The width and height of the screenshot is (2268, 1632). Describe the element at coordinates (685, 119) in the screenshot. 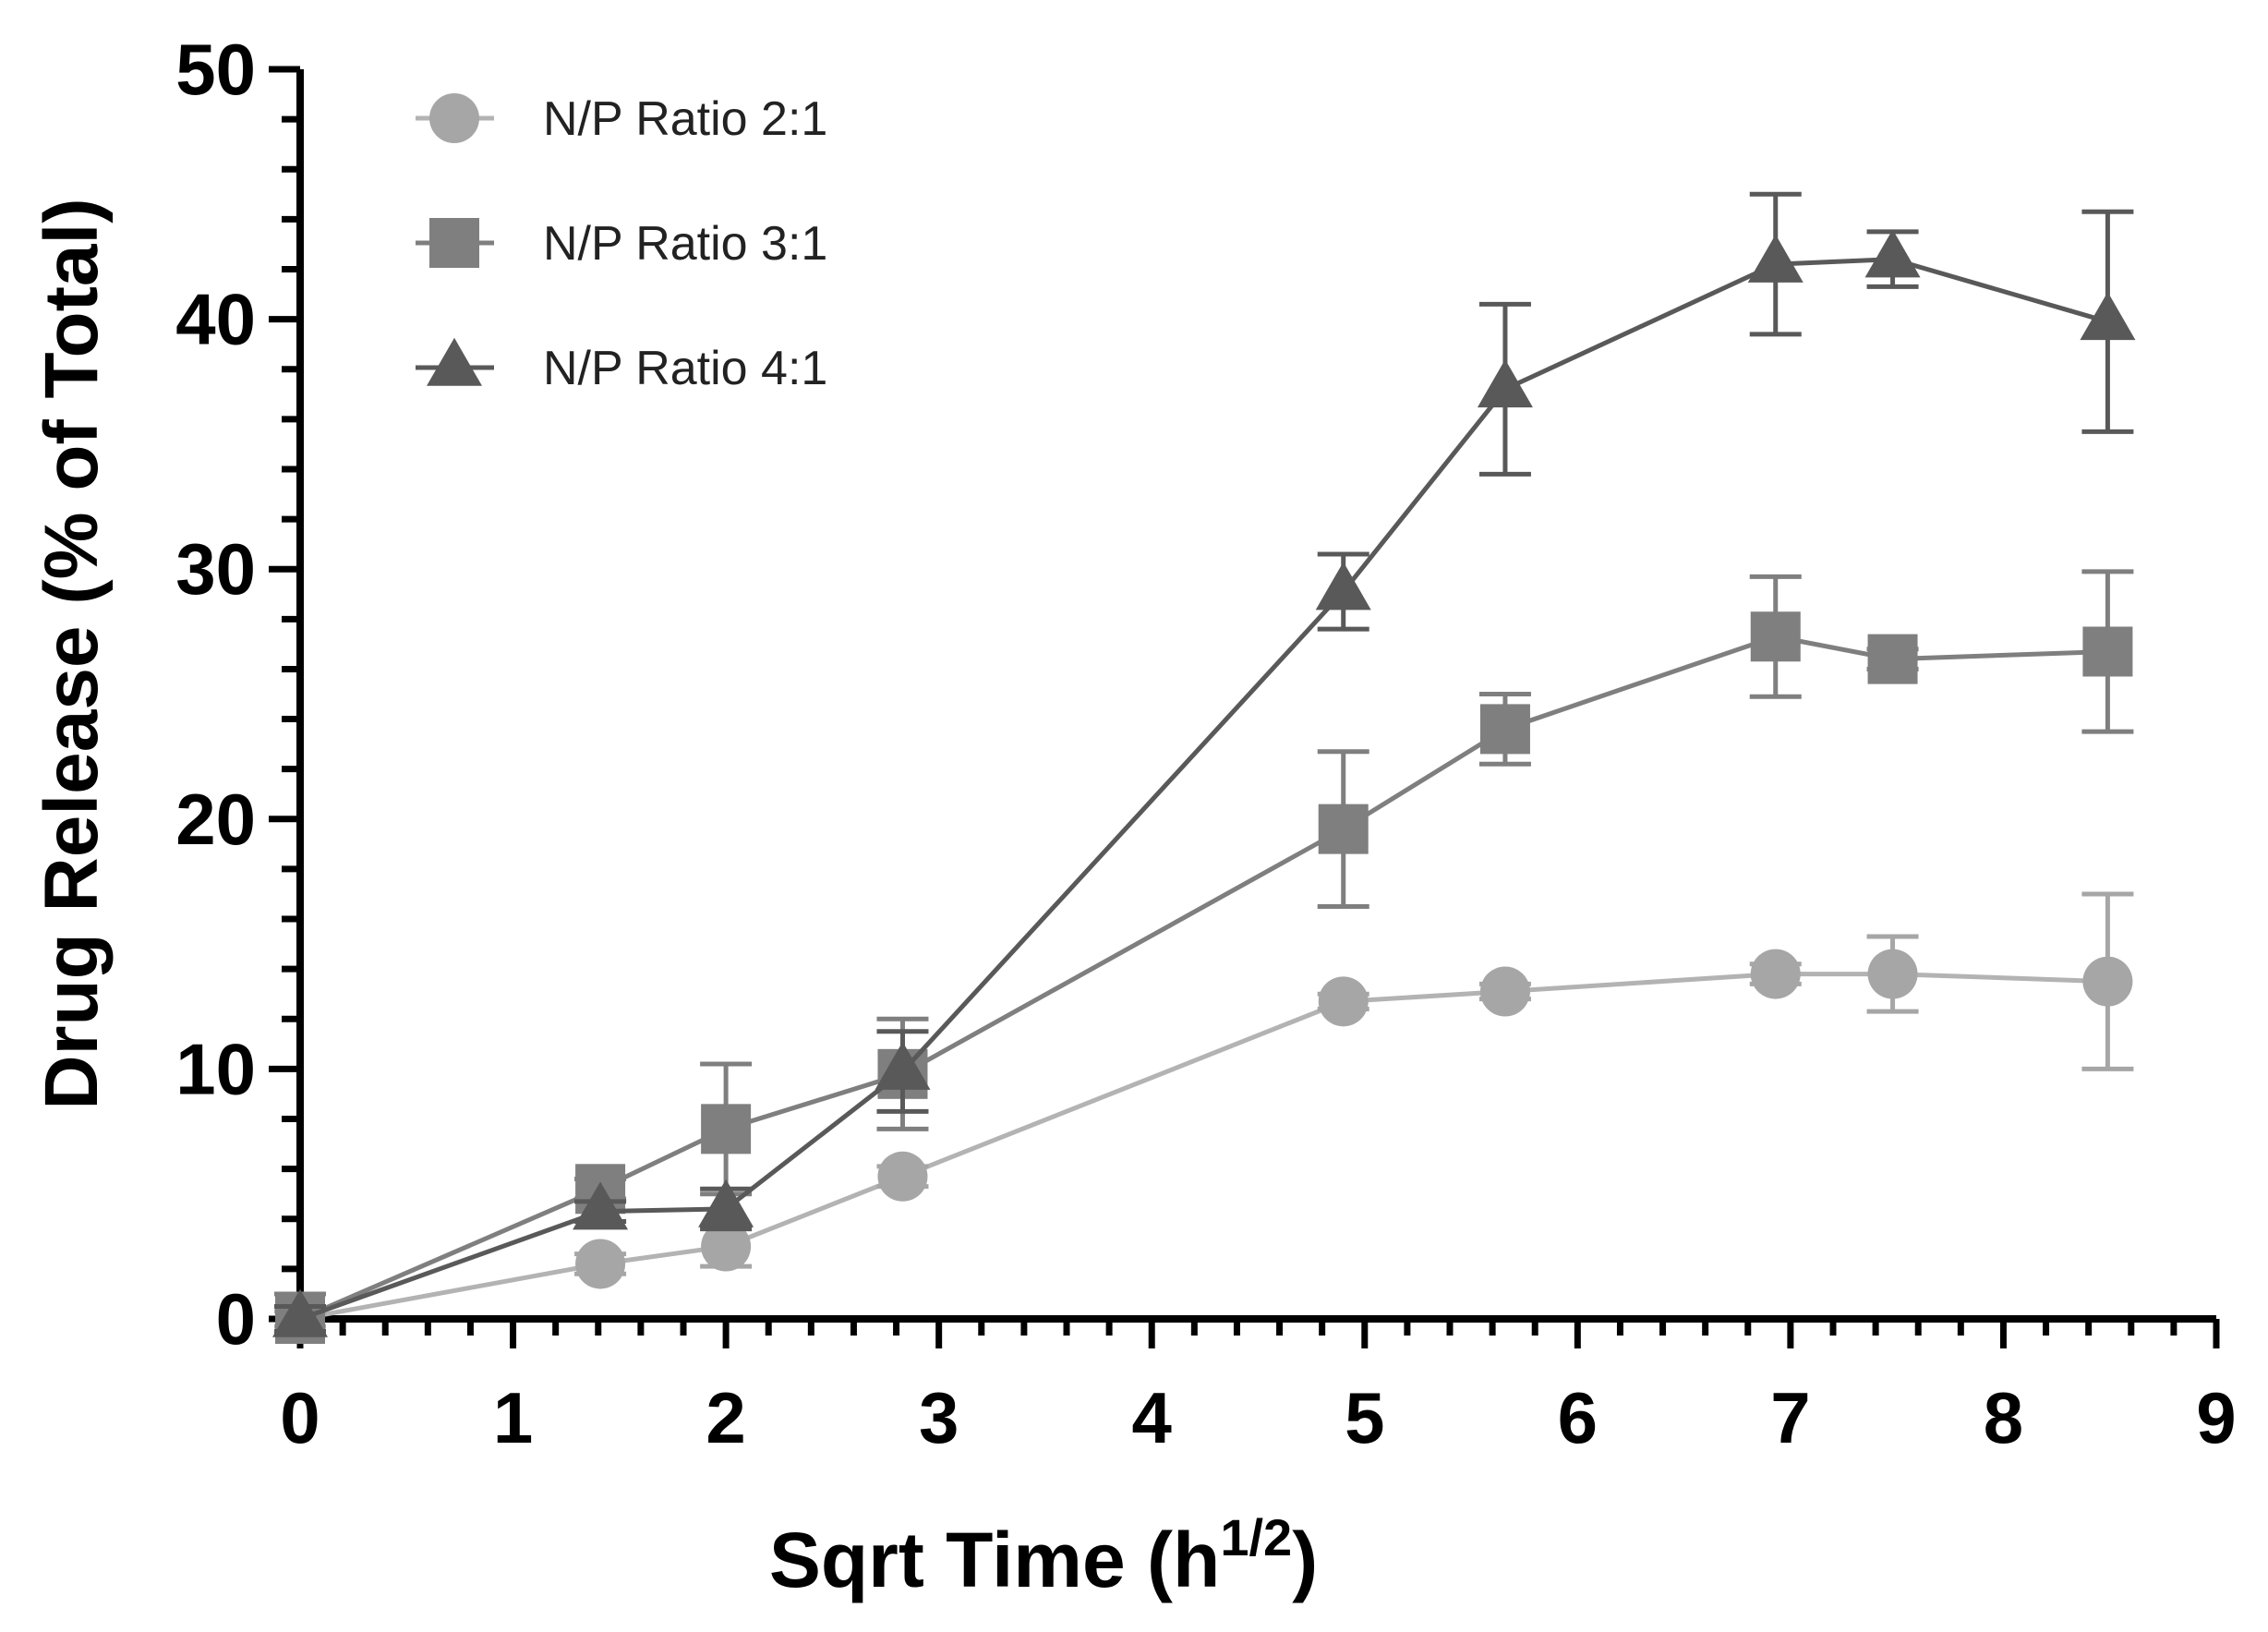

I see `legend-label: N/P Ratio 2:1` at that location.